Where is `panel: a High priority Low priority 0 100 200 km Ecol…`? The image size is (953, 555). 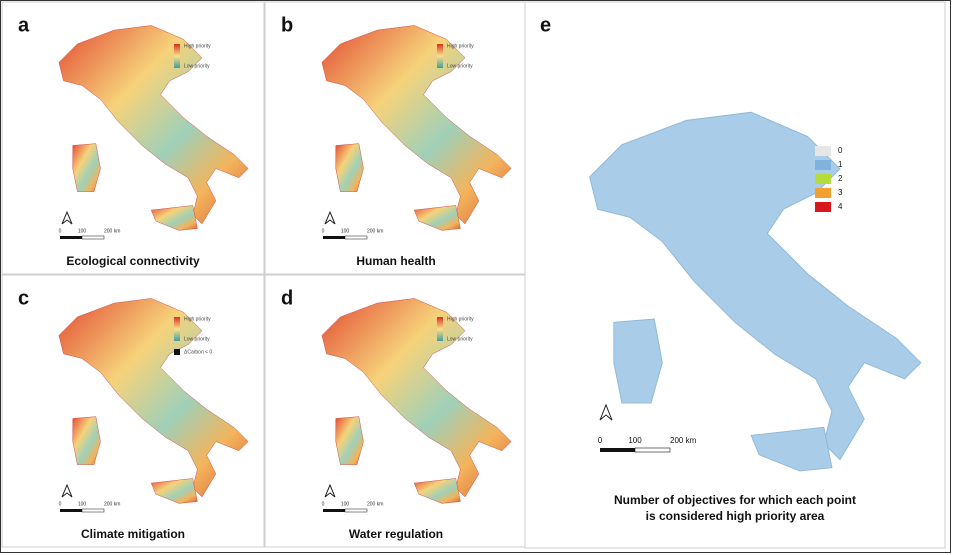
panel: a High priority Low priority 0 100 200 km Ecol… is located at coordinates (133, 138).